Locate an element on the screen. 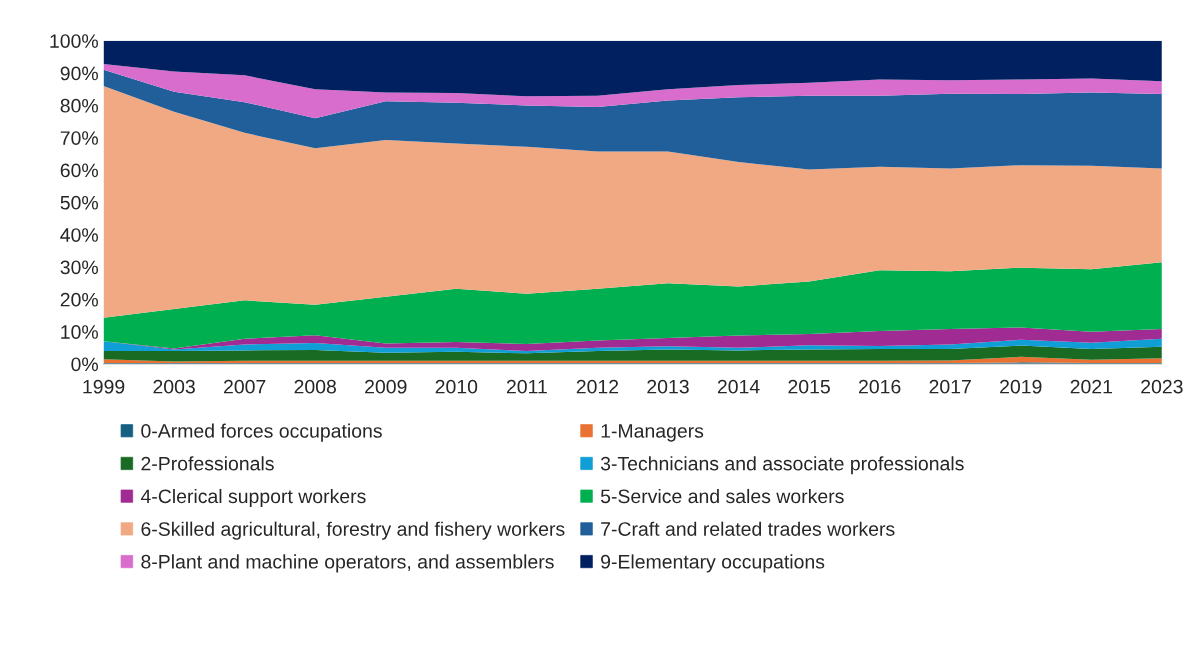 Image resolution: width=1204 pixels, height=657 pixels. x-tick-label: 2007 is located at coordinates (245, 386).